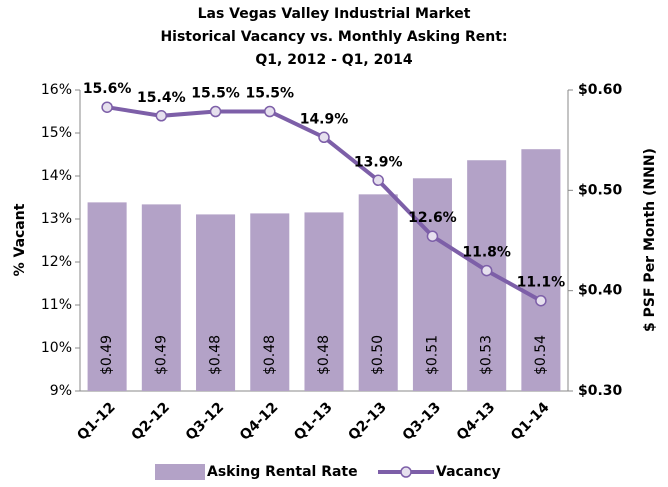 The width and height of the screenshot is (668, 487). I want to click on bar-value-label: $0.51, so click(432, 355).